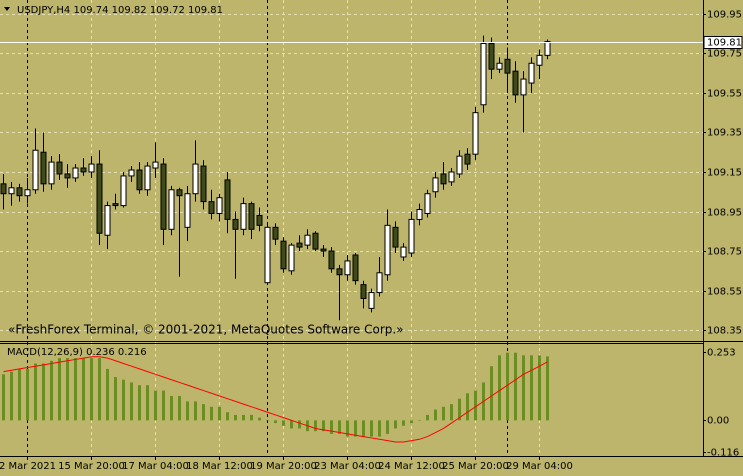 The width and height of the screenshot is (743, 476). I want to click on y-tick-label: 109.35, so click(724, 133).